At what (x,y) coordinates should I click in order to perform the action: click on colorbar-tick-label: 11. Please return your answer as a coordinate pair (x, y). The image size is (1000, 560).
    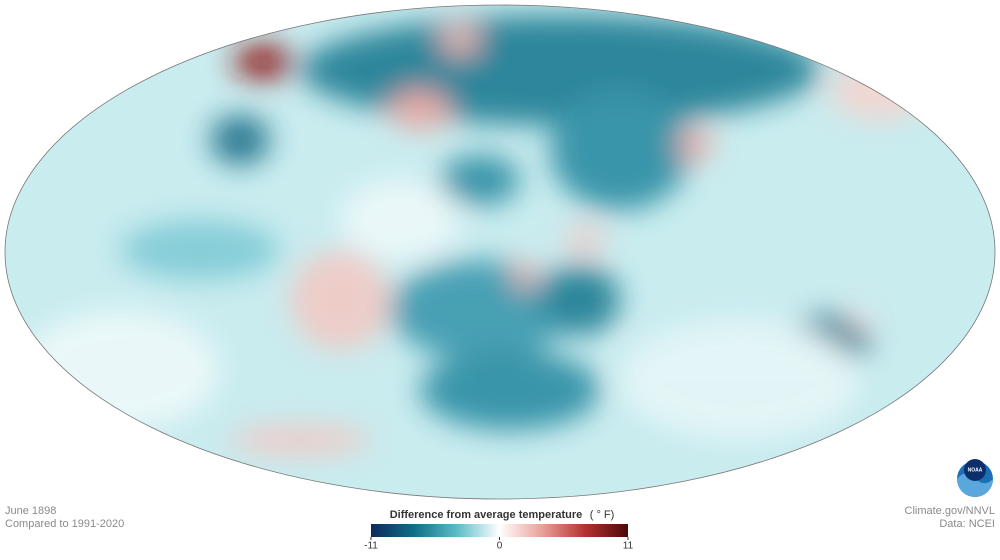
    Looking at the image, I should click on (628, 546).